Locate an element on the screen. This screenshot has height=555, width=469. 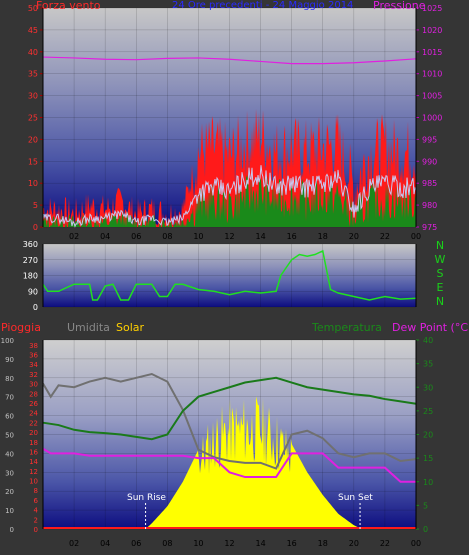
rain-tick-label: 24 is located at coordinates (33, 414).